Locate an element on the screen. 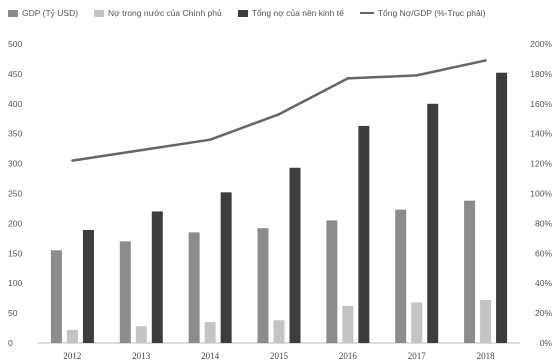 The height and width of the screenshot is (363, 558). x-tick-label: 2016 is located at coordinates (348, 356).